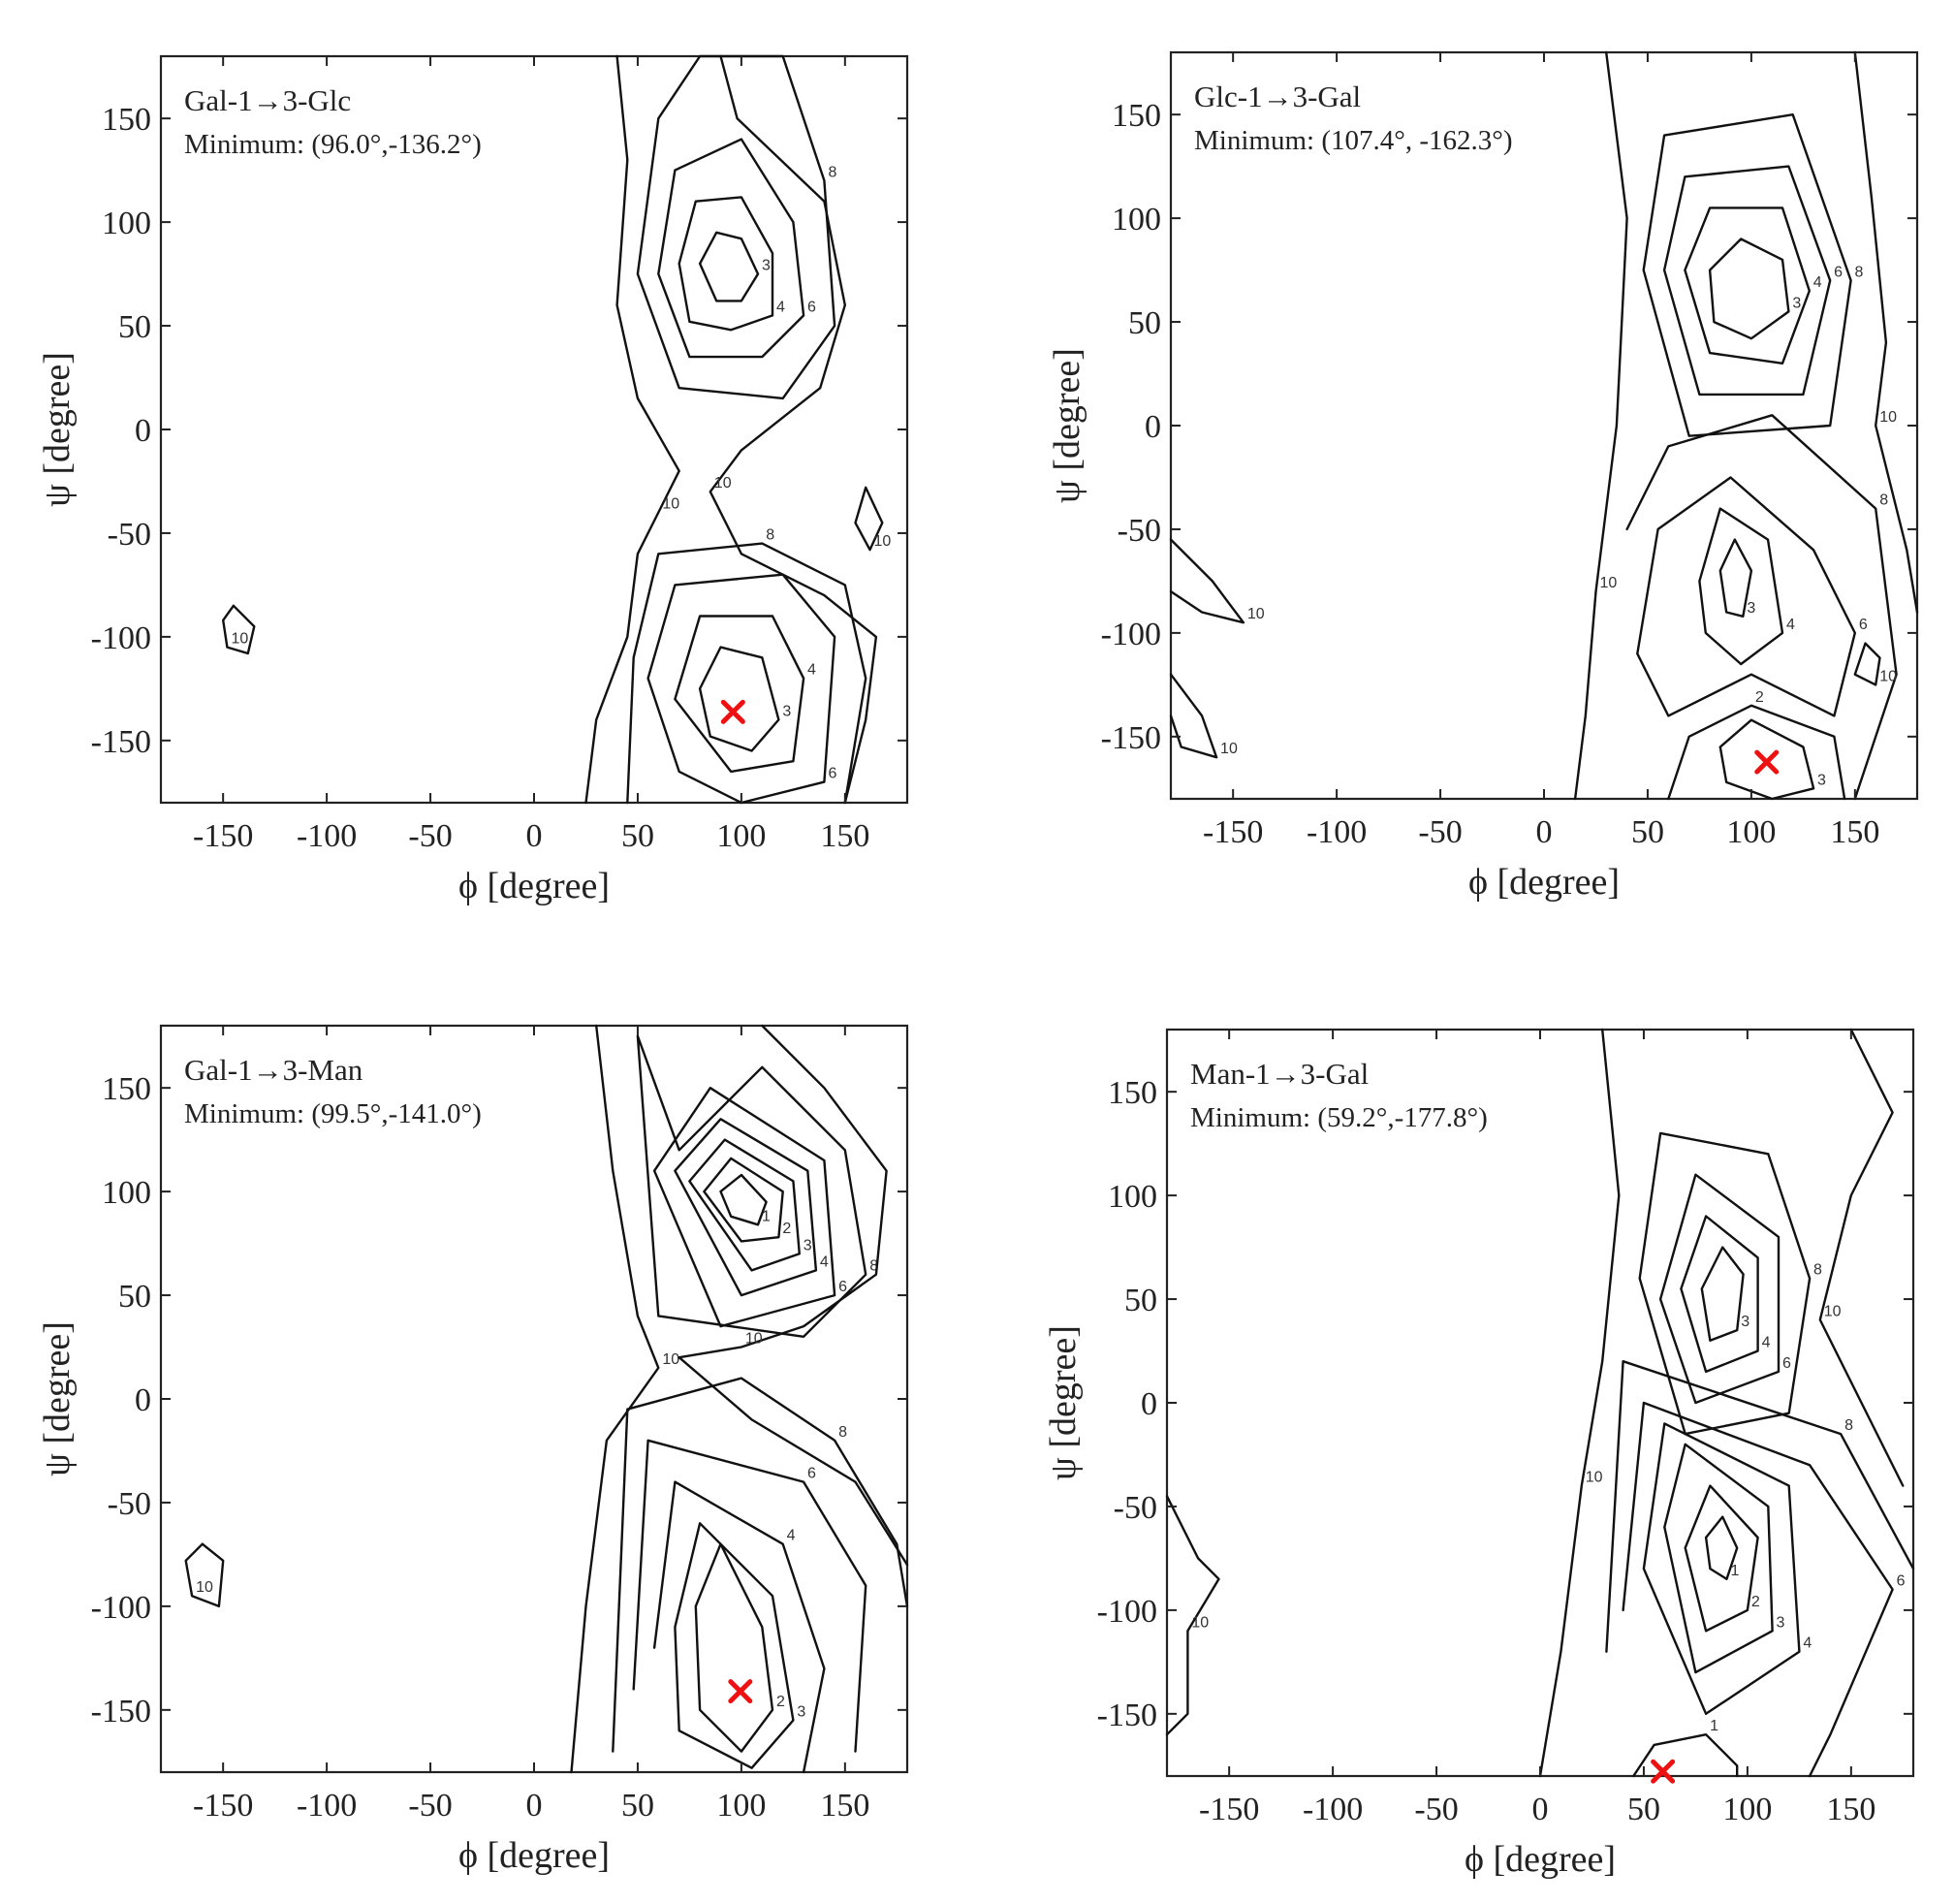 Image resolution: width=1954 pixels, height=1904 pixels. What do you see at coordinates (1140, 1300) in the screenshot?
I see `y-tick-label: 50` at bounding box center [1140, 1300].